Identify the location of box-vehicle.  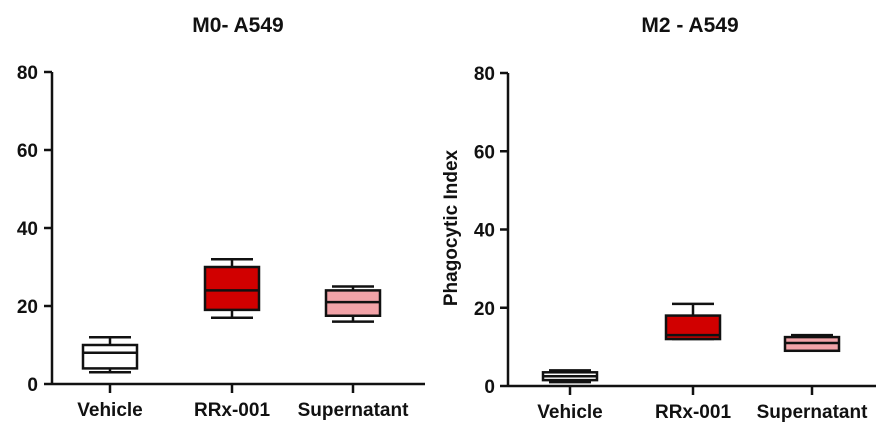
(110, 356).